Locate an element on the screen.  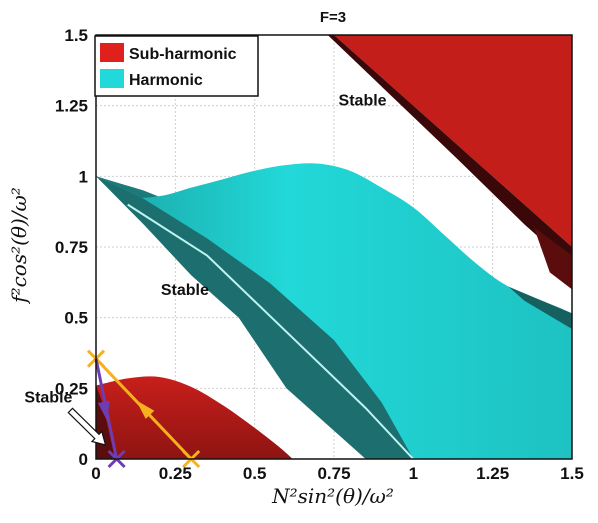
x-tick-label: 0.25 is located at coordinates (175, 473).